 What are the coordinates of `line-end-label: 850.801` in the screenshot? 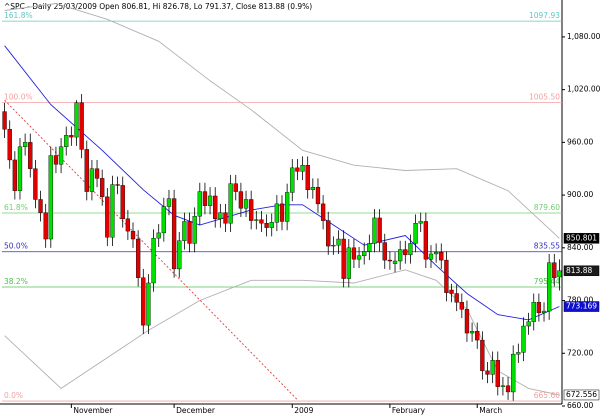 It's located at (581, 237).